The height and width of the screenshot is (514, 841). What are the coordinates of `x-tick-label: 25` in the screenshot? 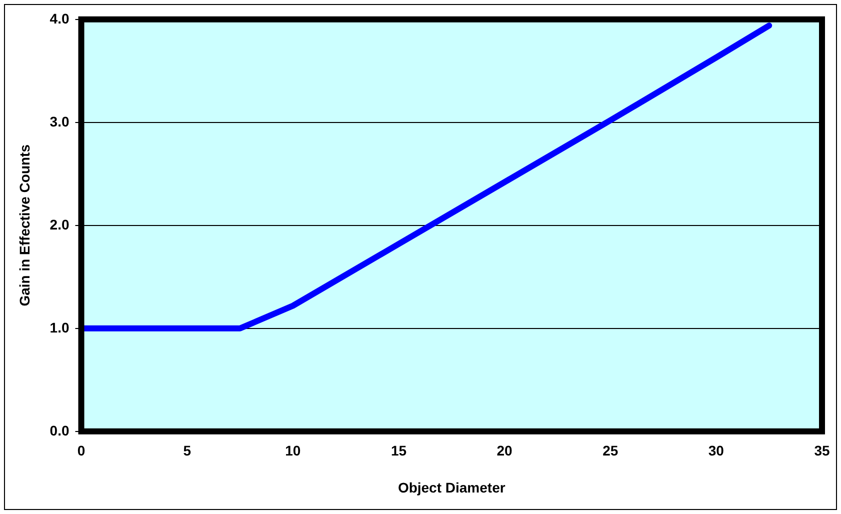 It's located at (610, 450).